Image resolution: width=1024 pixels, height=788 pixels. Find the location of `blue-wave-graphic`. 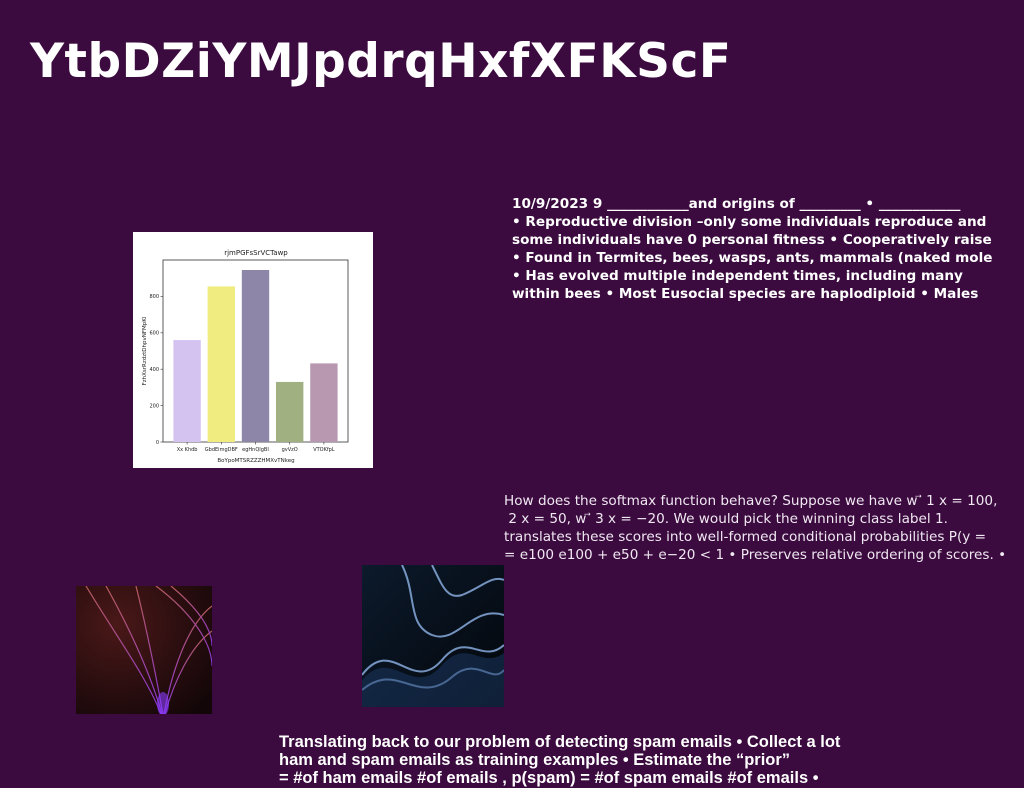

blue-wave-graphic is located at coordinates (433, 636).